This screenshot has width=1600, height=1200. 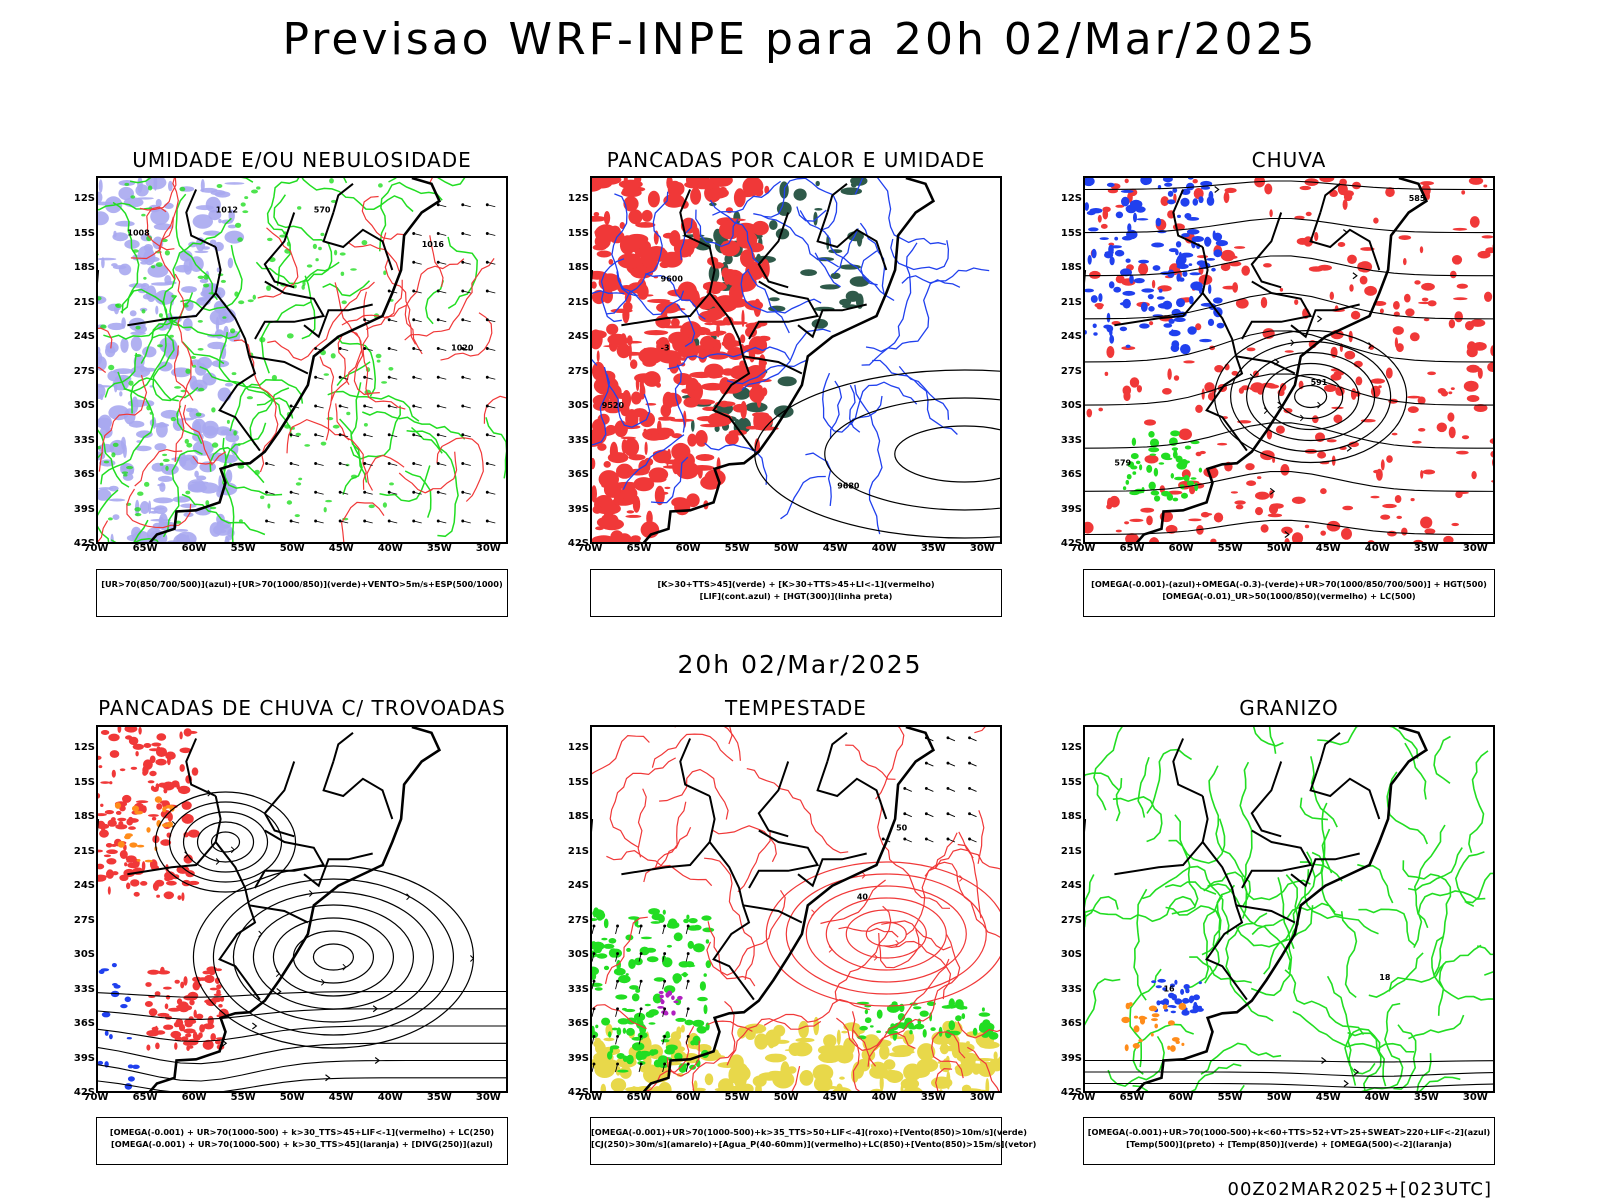 I want to click on divergence-blue-cell, so click(x=114, y=965).